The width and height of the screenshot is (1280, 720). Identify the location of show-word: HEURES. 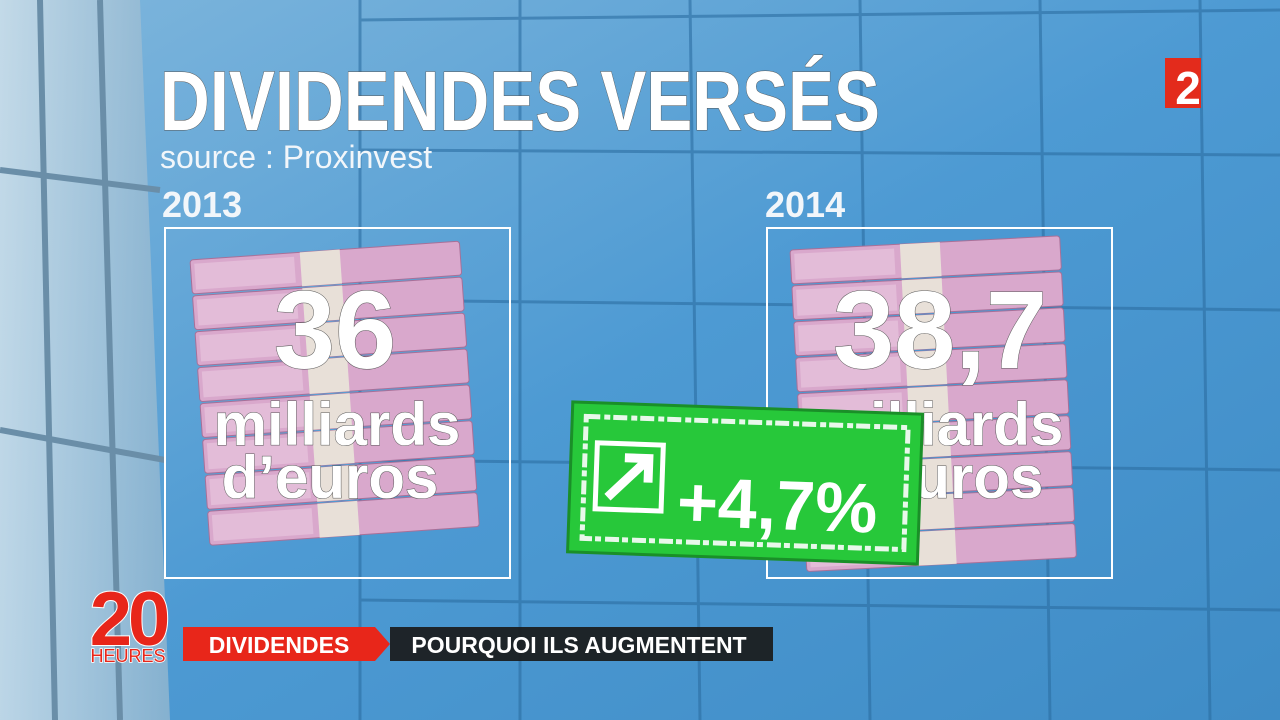
(127, 656).